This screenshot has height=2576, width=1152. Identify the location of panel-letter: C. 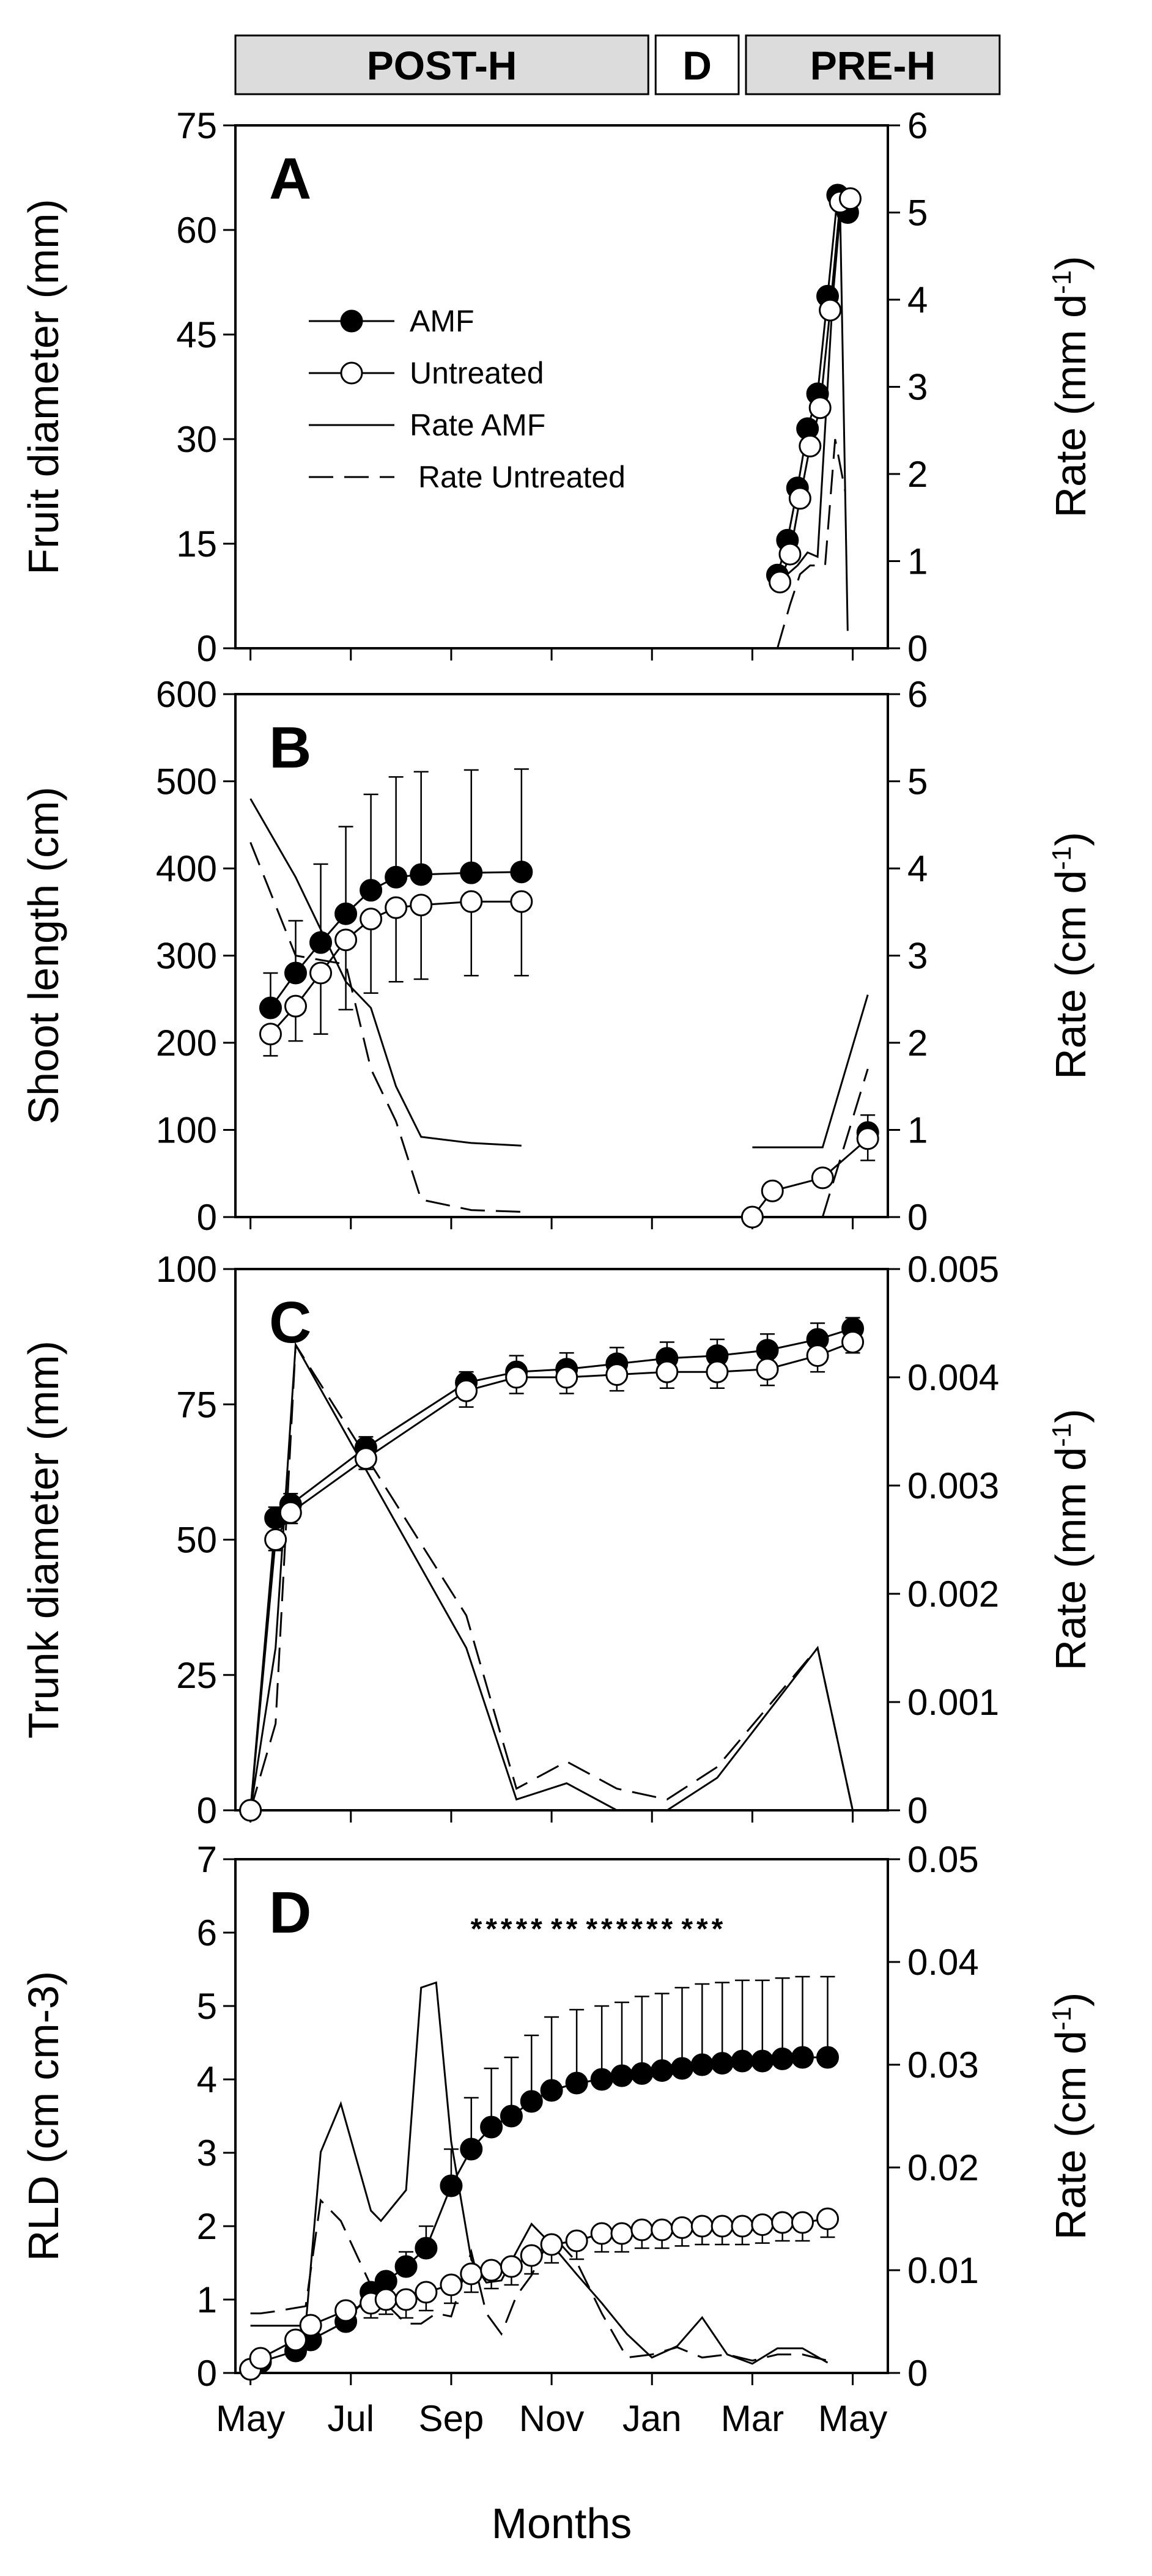
(290, 1322).